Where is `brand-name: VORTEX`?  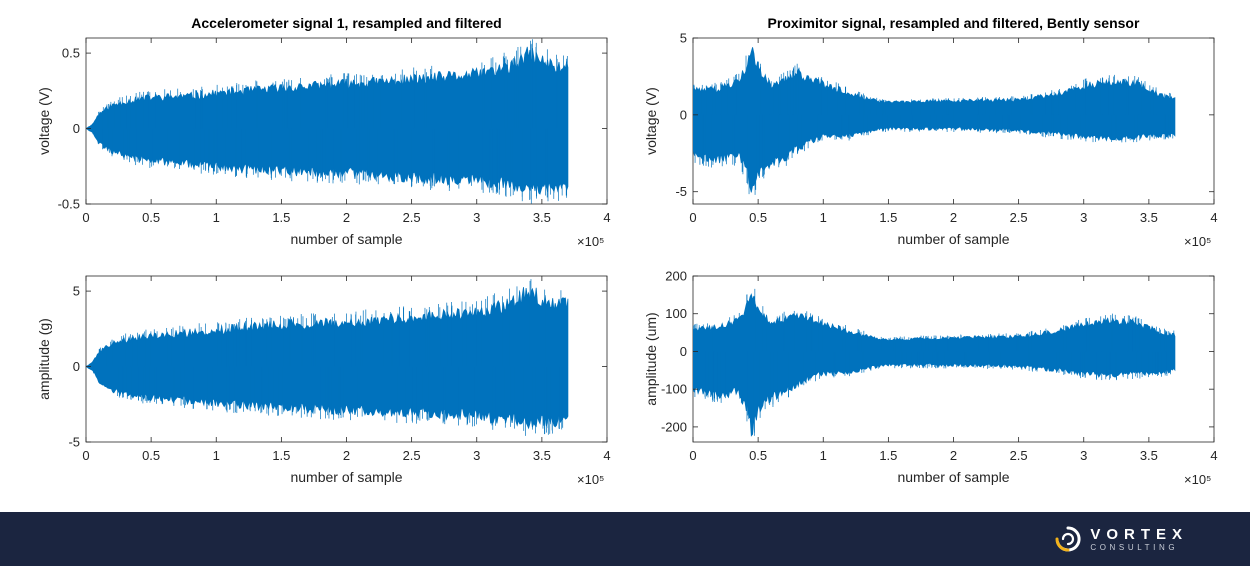
brand-name: VORTEX is located at coordinates (1139, 534).